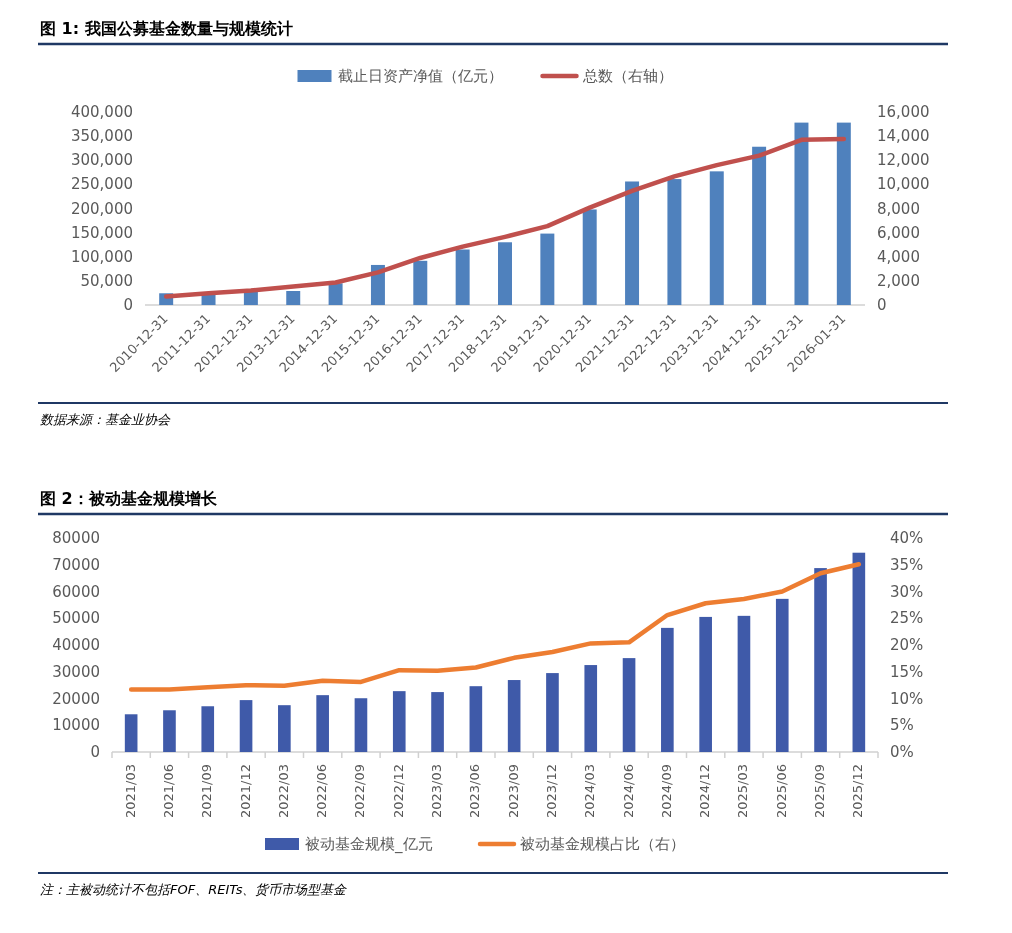 This screenshot has width=1012, height=933. What do you see at coordinates (903, 160) in the screenshot?
I see `y2-tick-label: 12,000` at bounding box center [903, 160].